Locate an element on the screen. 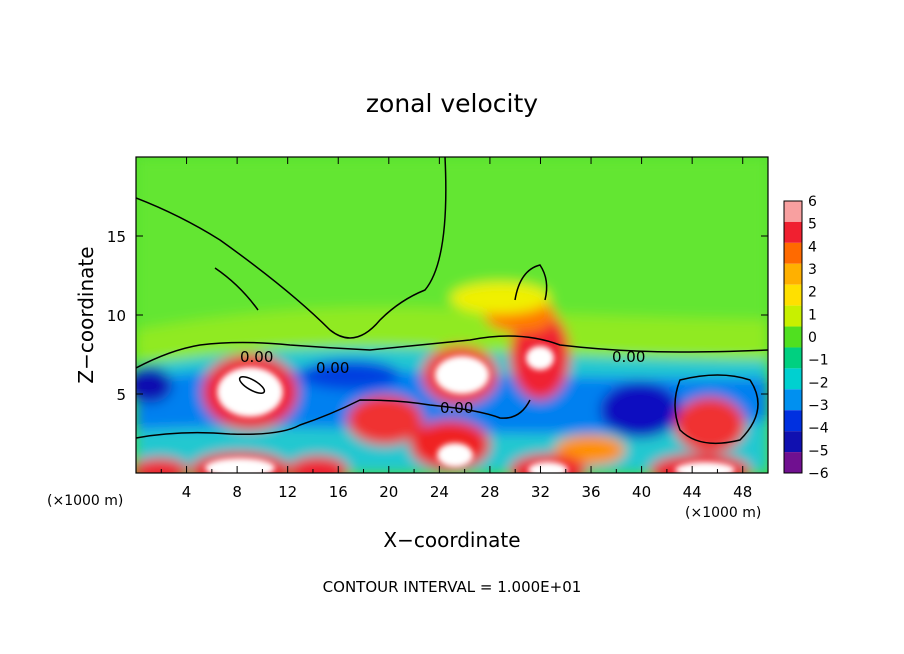 The width and height of the screenshot is (904, 654). x-unit-label: (×1000 m) is located at coordinates (85, 501).